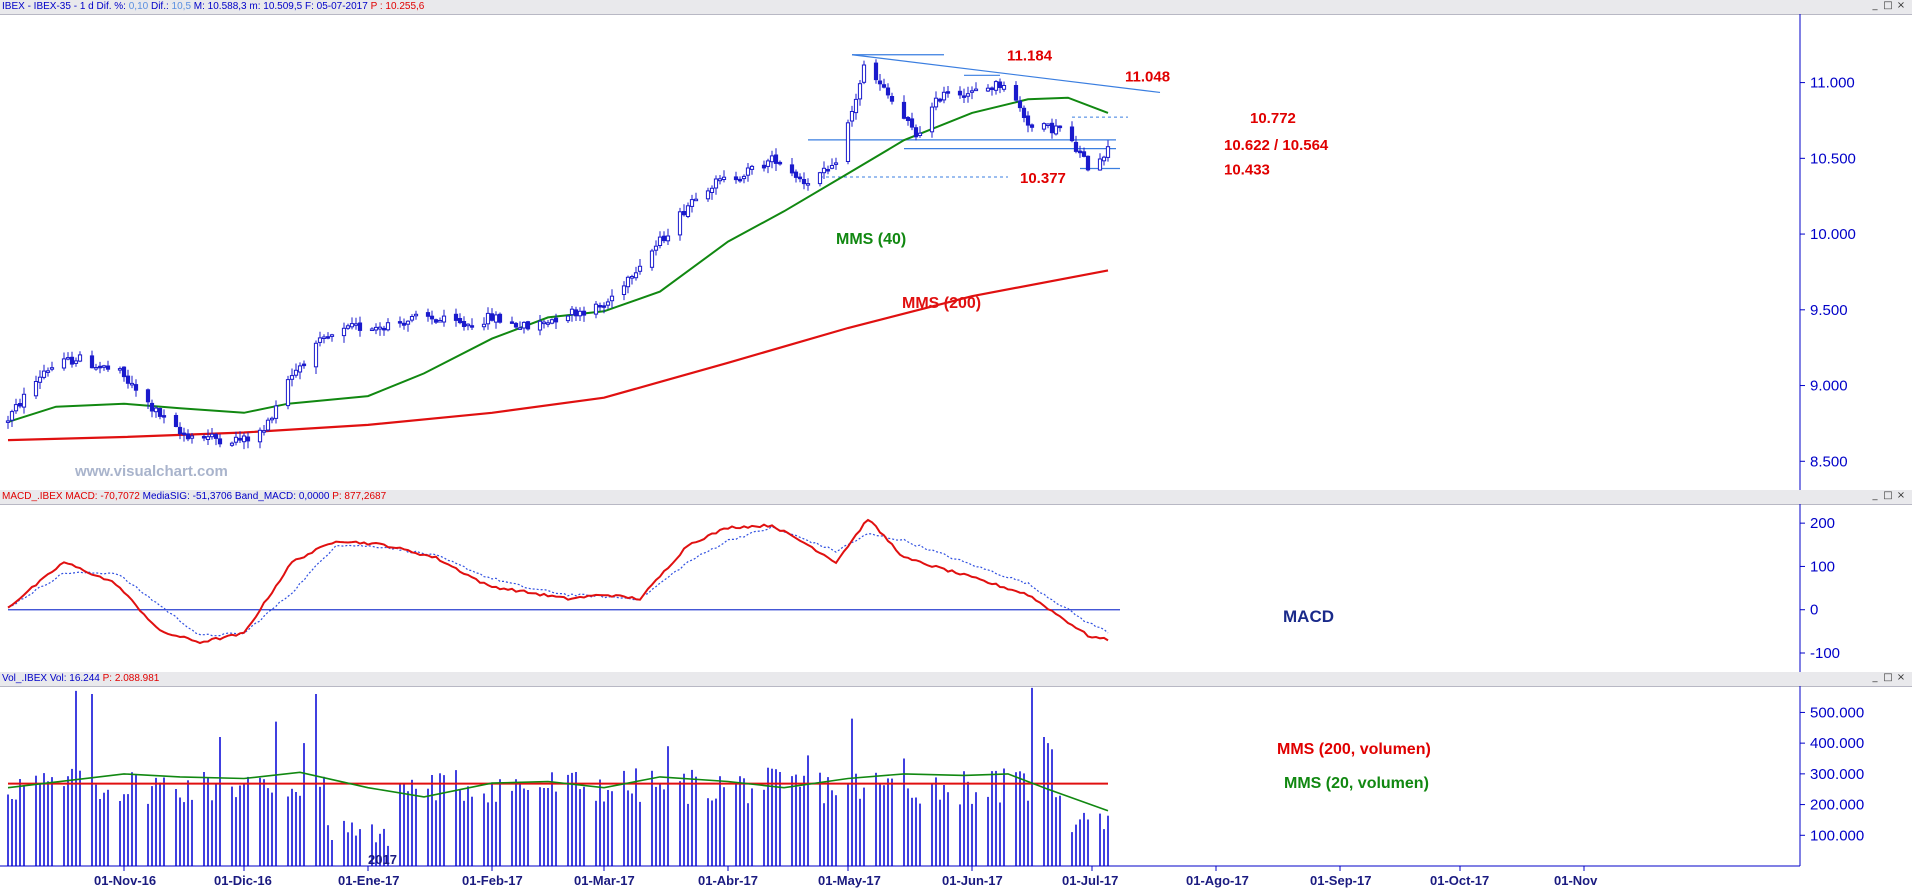 This screenshot has width=1912, height=892. Describe the element at coordinates (1576, 880) in the screenshot. I see `x-tick-label: 01-Nov` at that location.